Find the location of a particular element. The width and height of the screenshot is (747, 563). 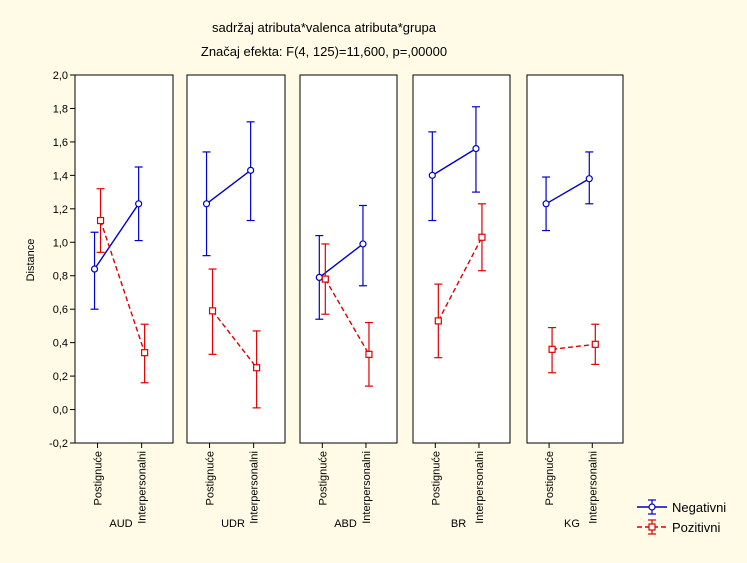

legend-item-pozitivni: Pozitivni is located at coordinates (679, 527).